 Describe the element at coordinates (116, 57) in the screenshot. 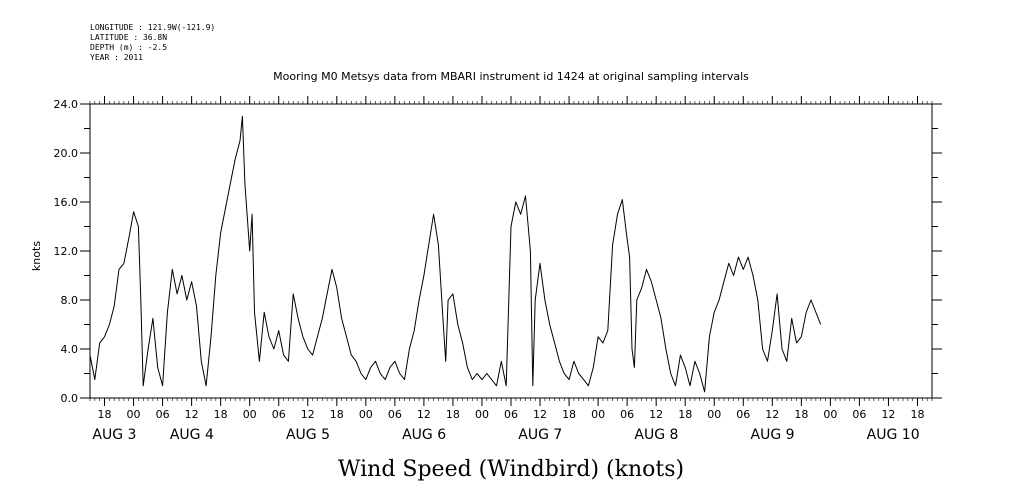

I see `year-label: YEAR : 2011` at that location.